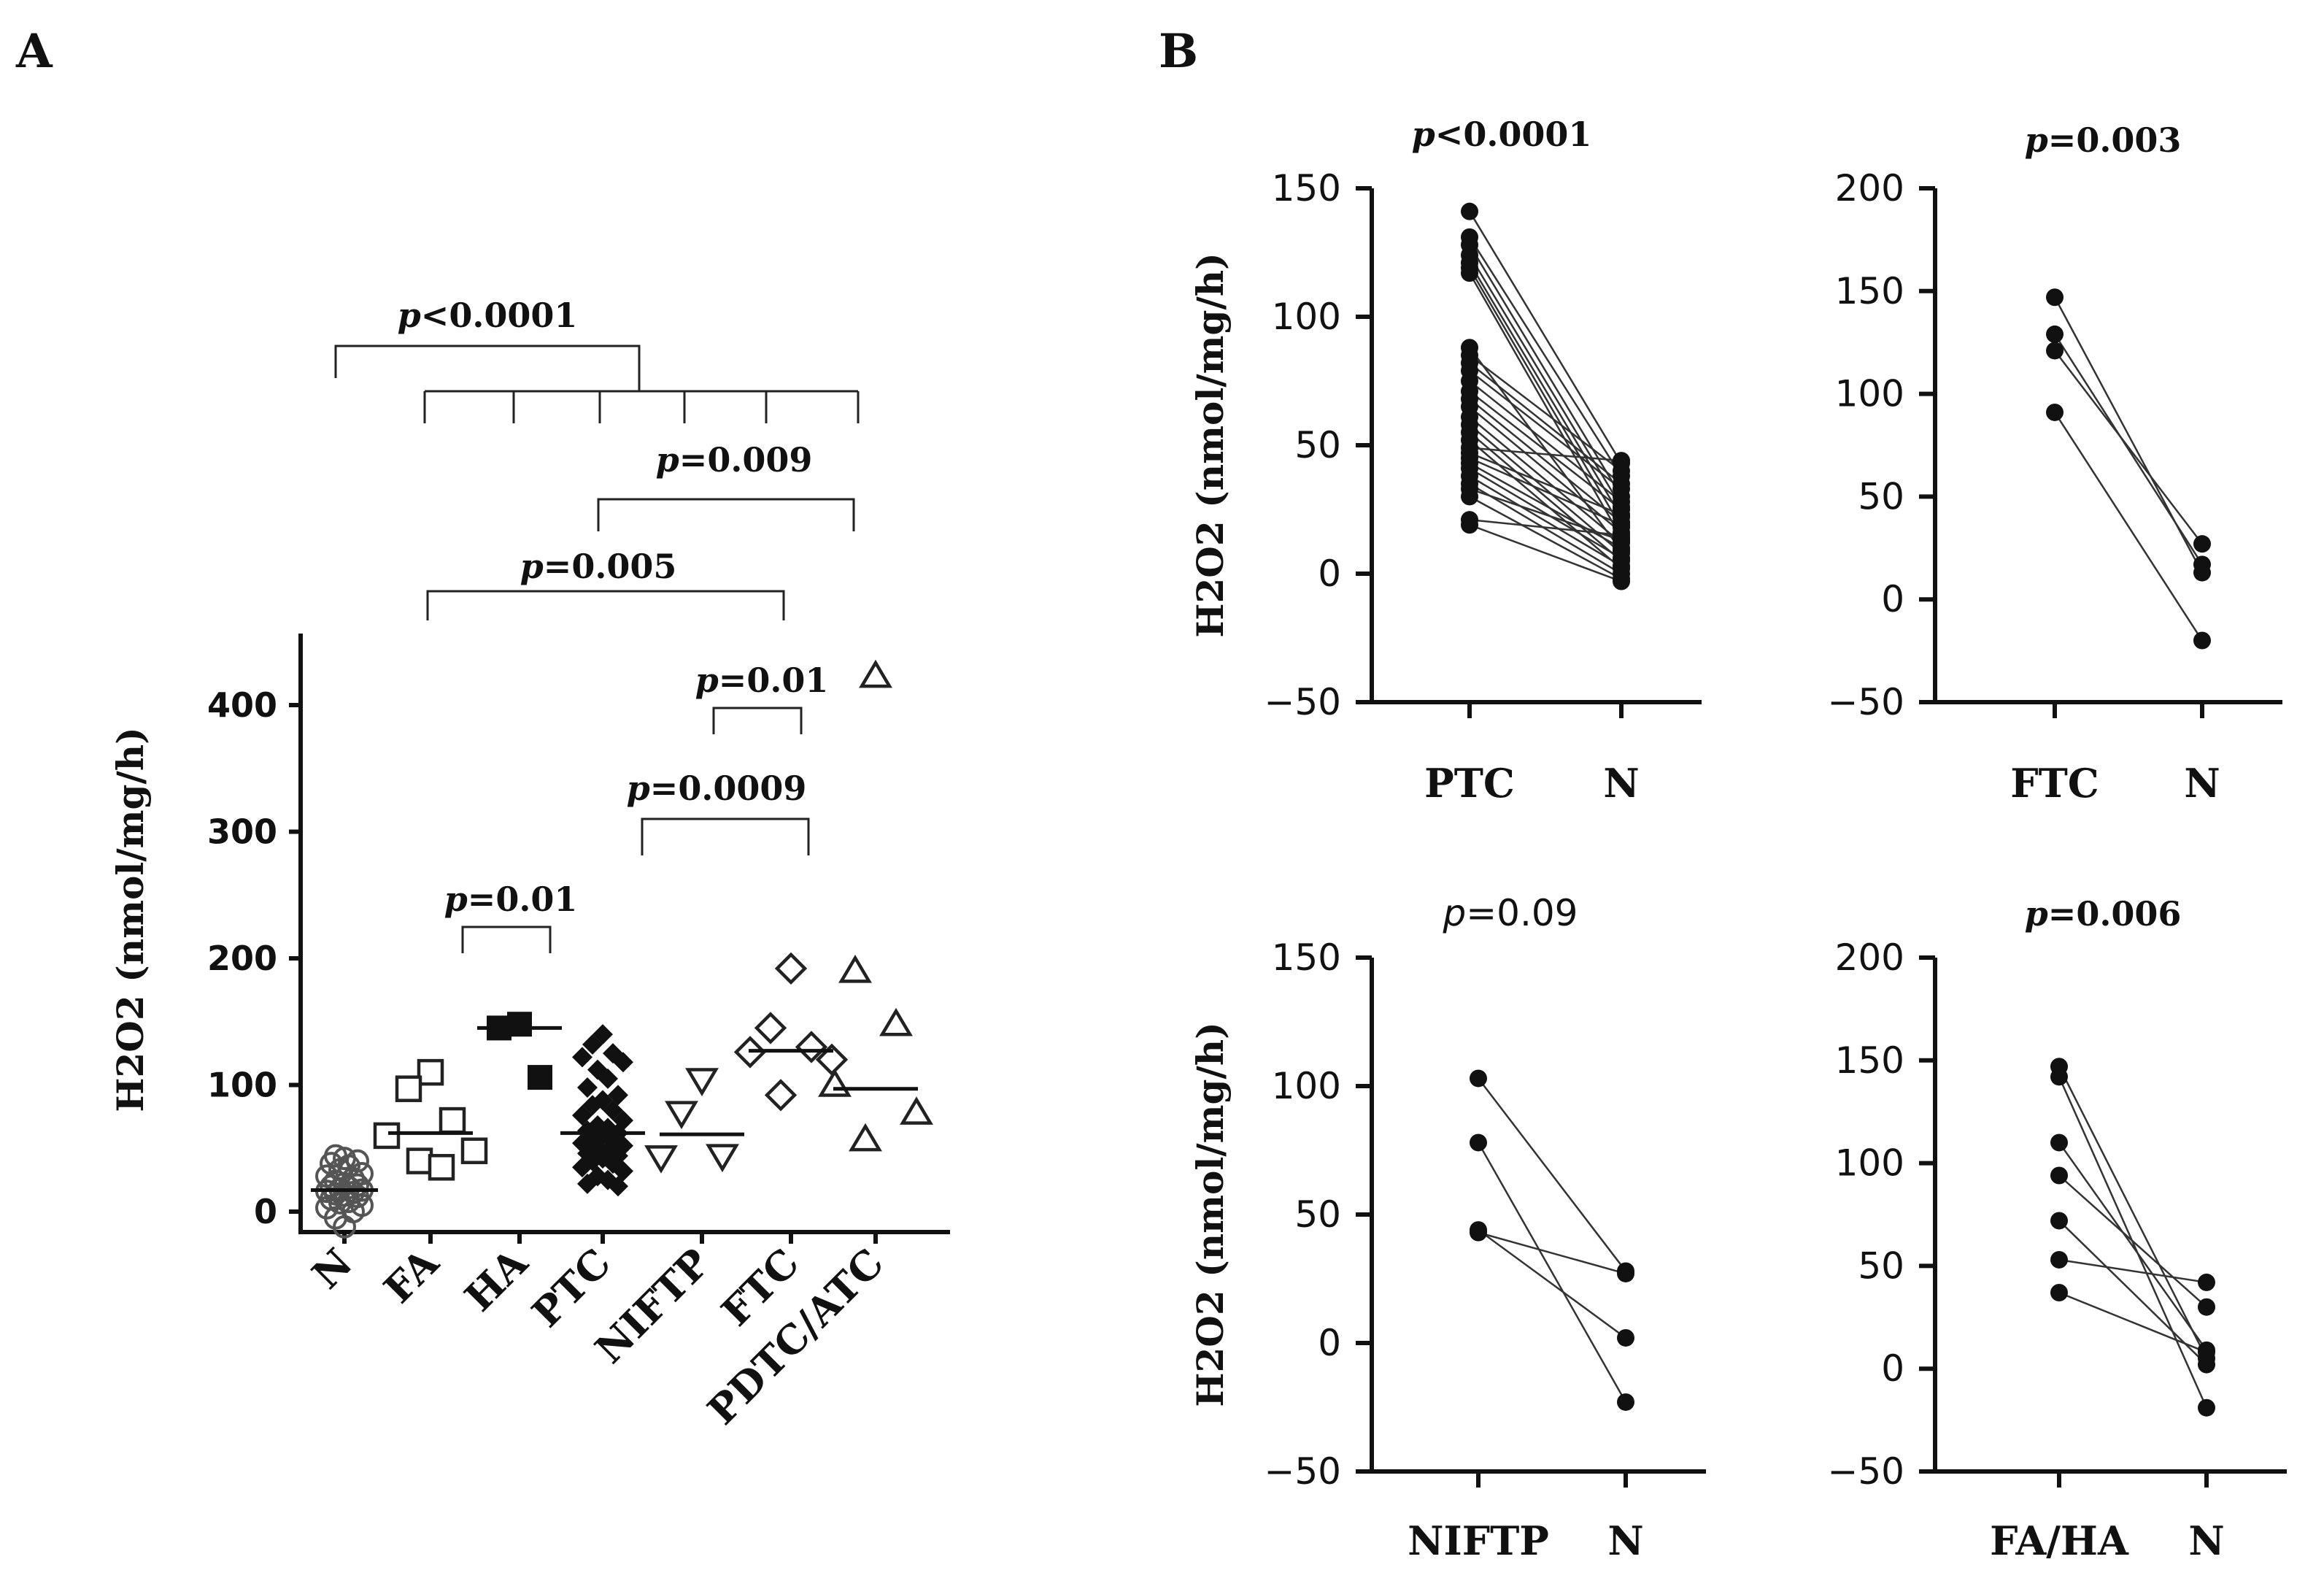 The height and width of the screenshot is (1570, 2324). Describe the element at coordinates (2115, 140) in the screenshot. I see `b-title-pvalue-rest: =0.003` at that location.